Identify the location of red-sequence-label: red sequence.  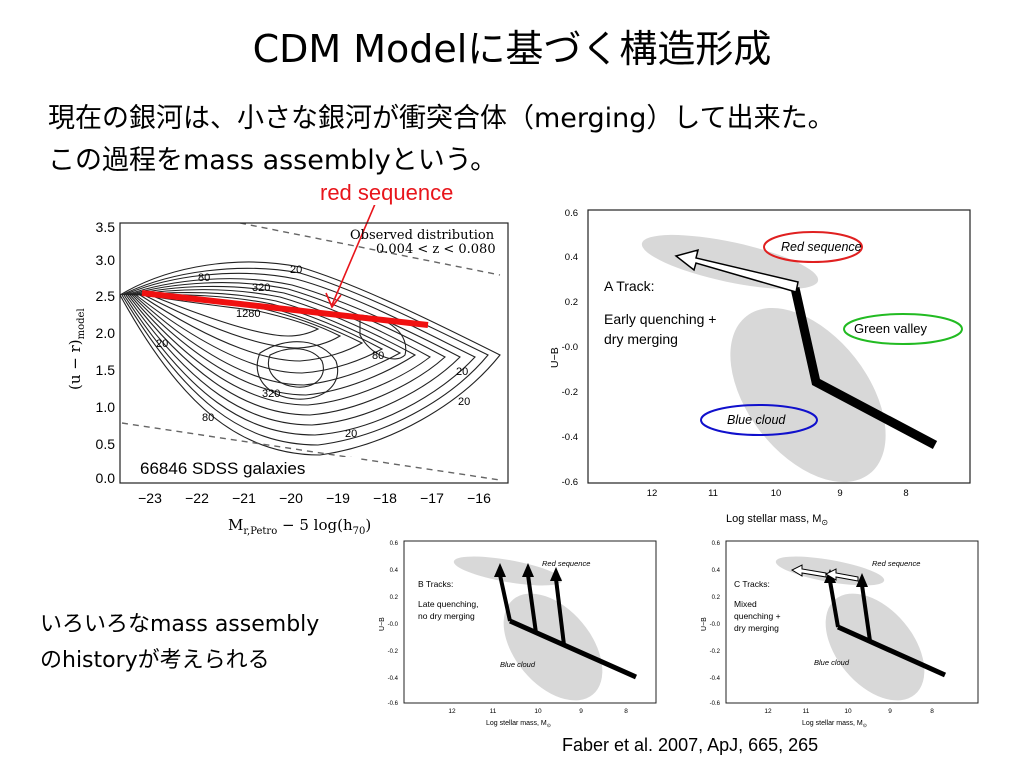
(387, 192).